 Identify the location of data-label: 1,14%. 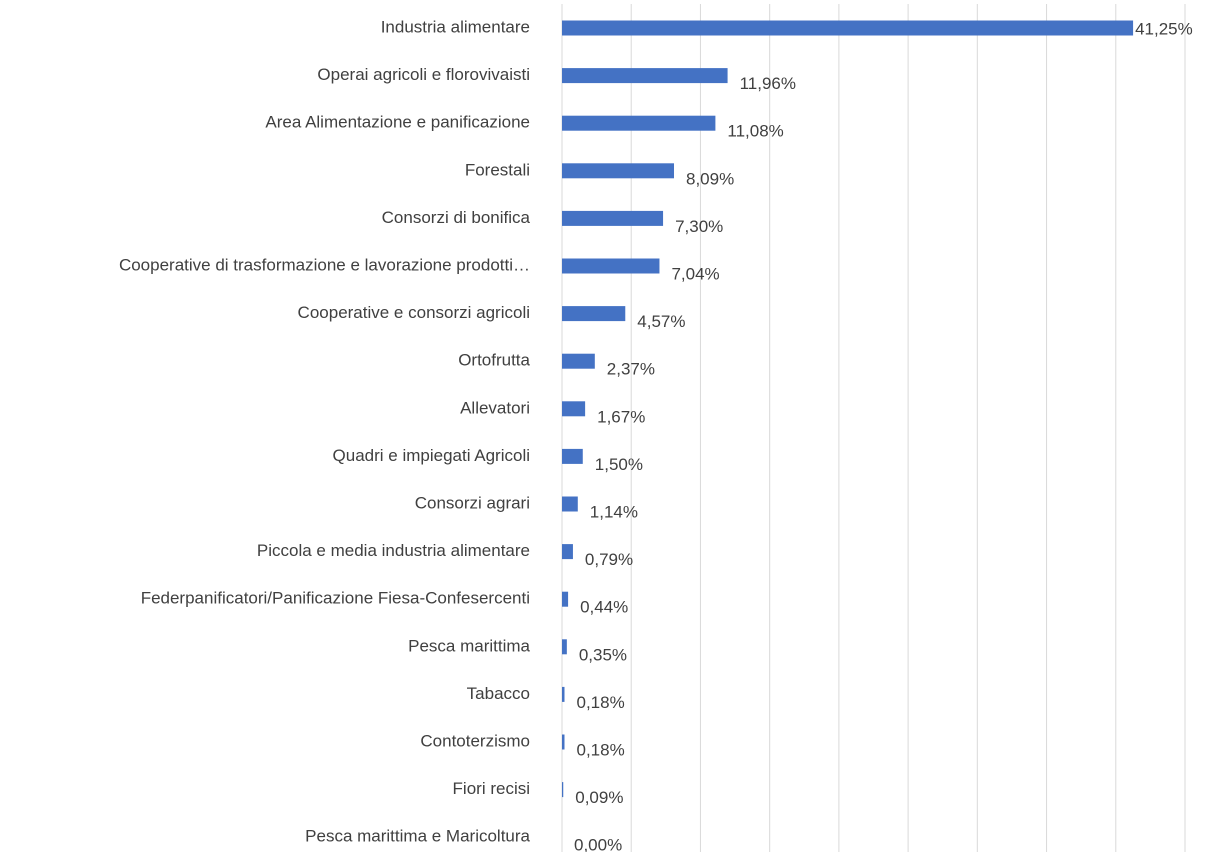
(614, 511).